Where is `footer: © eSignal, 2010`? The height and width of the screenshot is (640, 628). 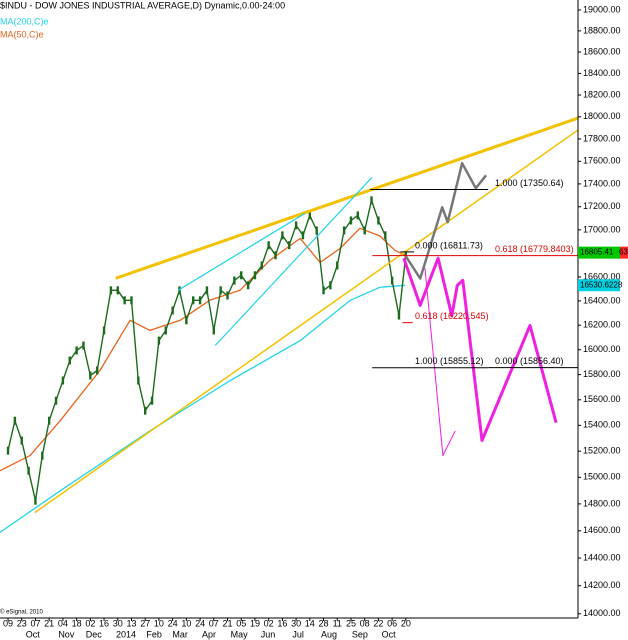 footer: © eSignal, 2010 is located at coordinates (21, 612).